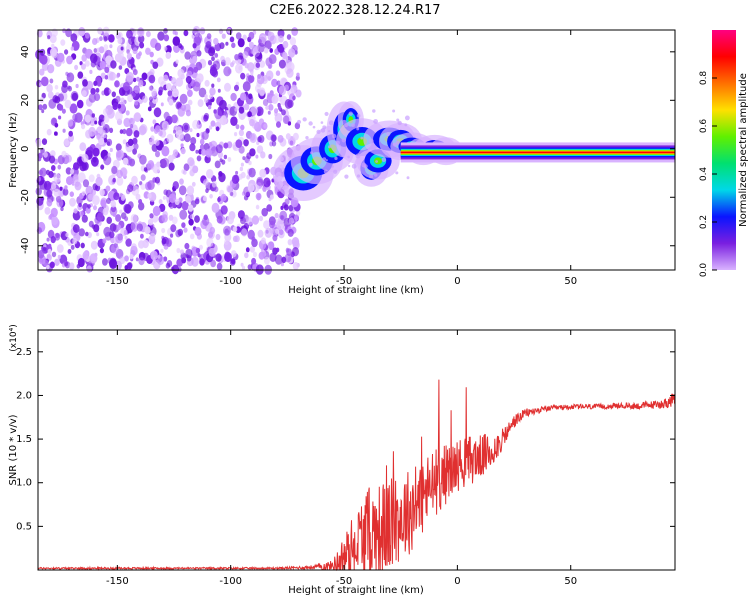  What do you see at coordinates (24, 395) in the screenshot?
I see `bottom-y-tick-label: 2.0` at bounding box center [24, 395].